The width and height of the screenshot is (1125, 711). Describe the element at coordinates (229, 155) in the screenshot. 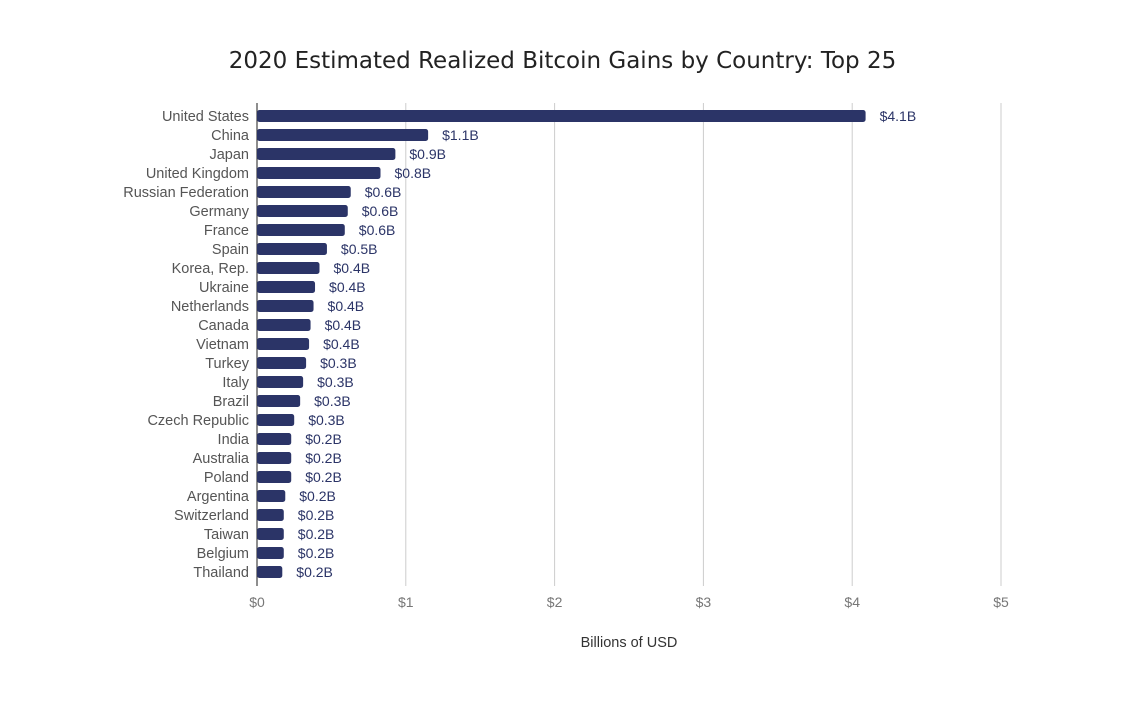

I see `category-label: Japan` at that location.